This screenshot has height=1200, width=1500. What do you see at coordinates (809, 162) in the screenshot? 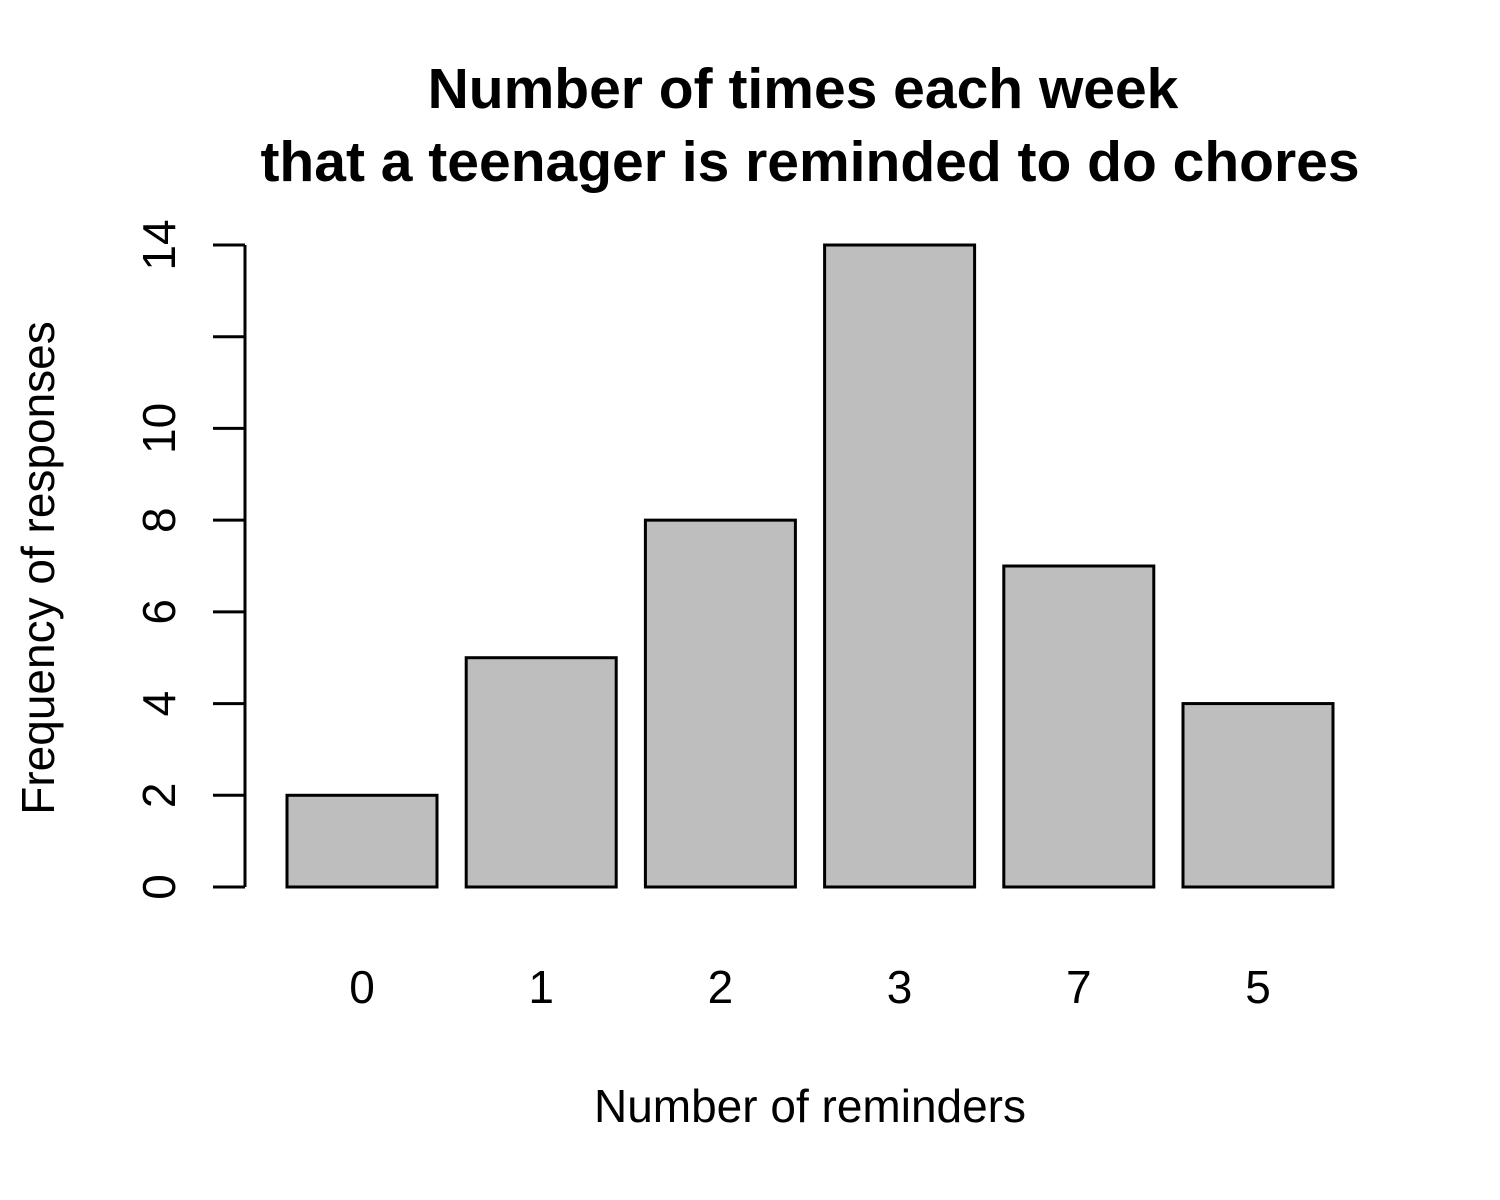
I see `chart-title-line-2: that a teenager is reminded to do chores` at bounding box center [809, 162].